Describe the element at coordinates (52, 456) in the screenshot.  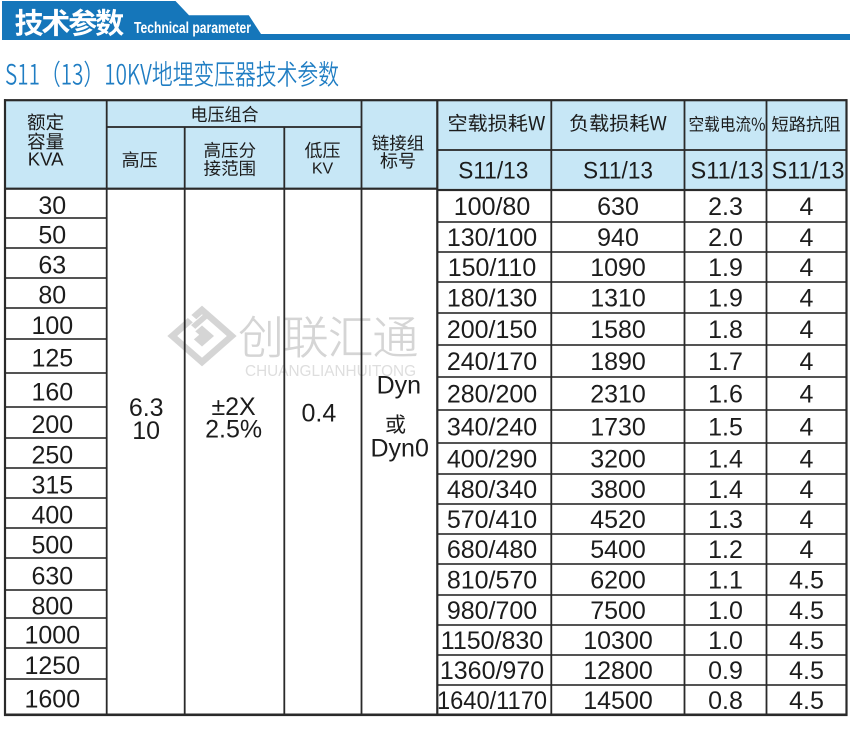
I see `svg-text: 250` at that location.